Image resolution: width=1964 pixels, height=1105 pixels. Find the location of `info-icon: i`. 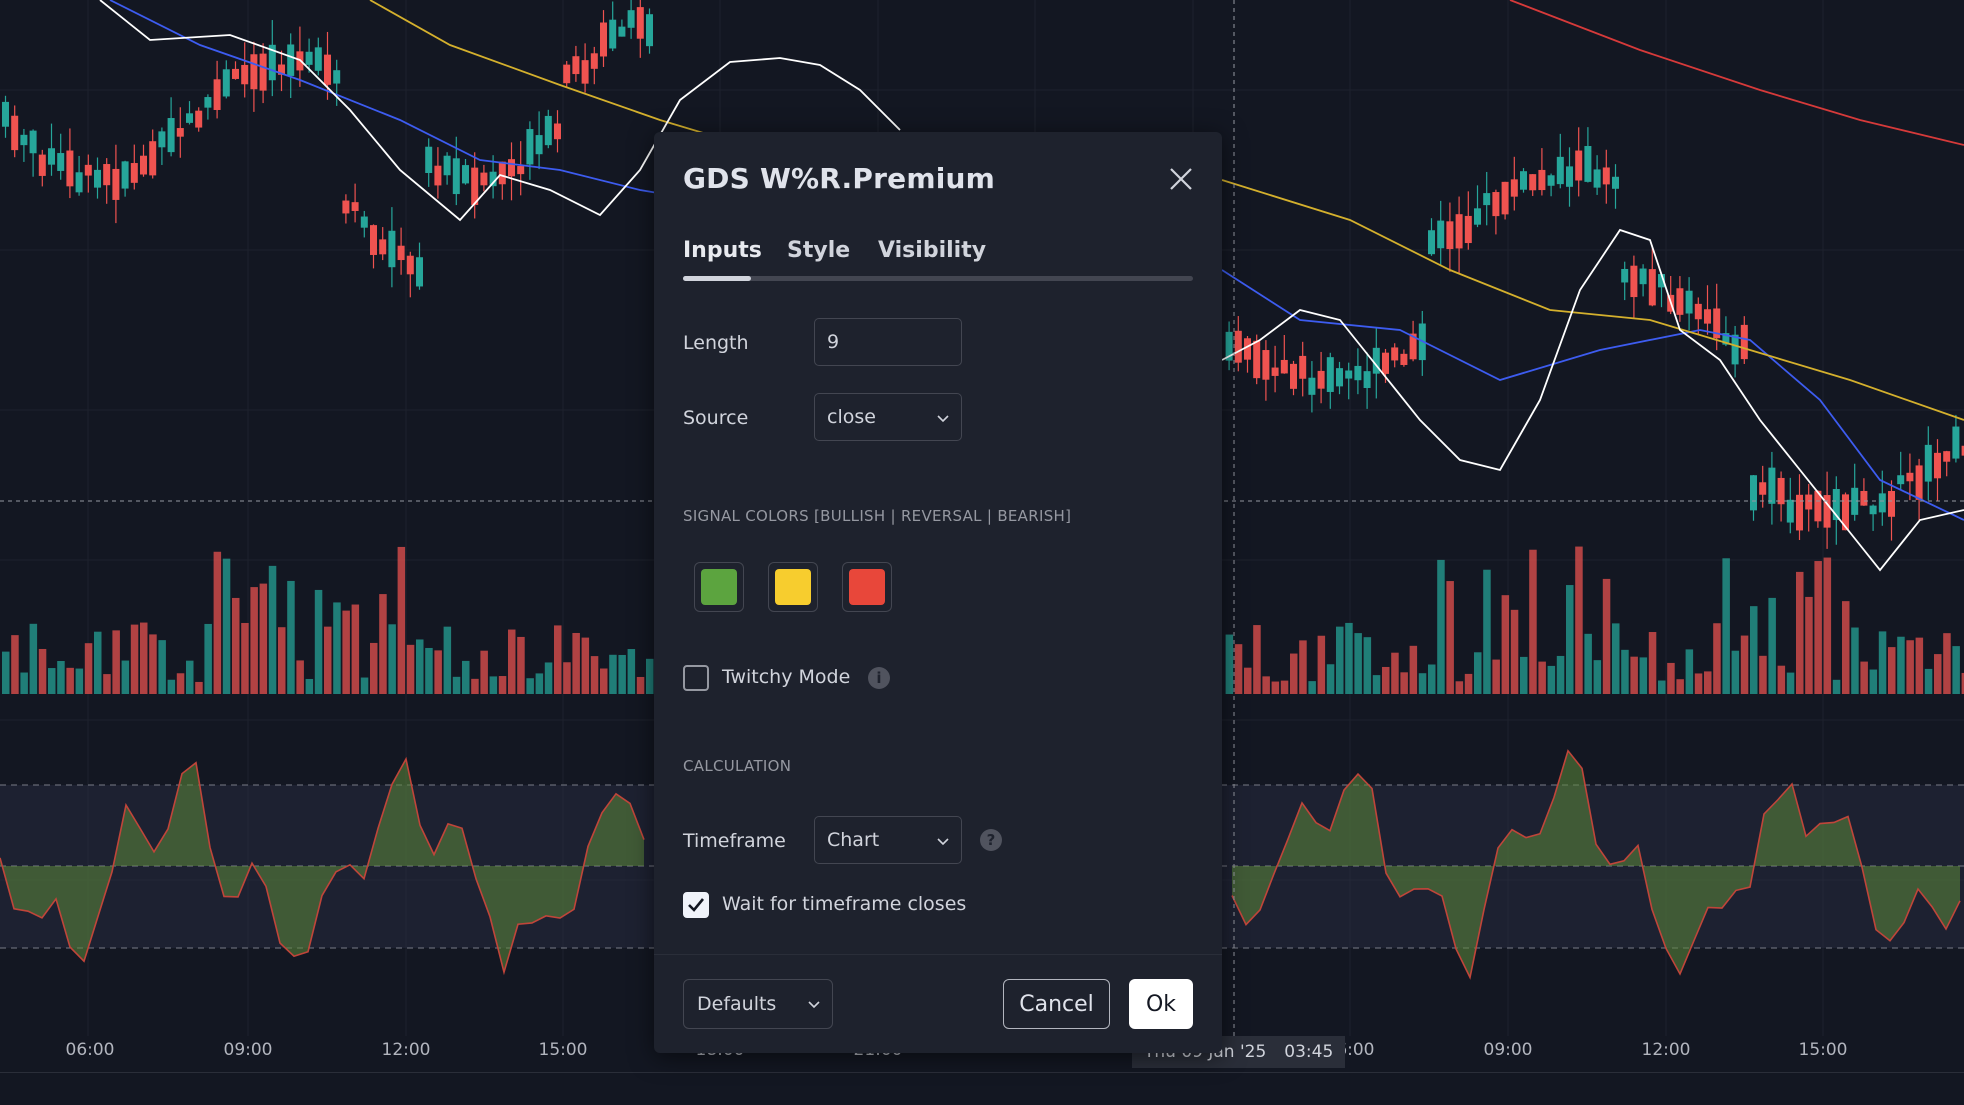

info-icon: i is located at coordinates (879, 678).